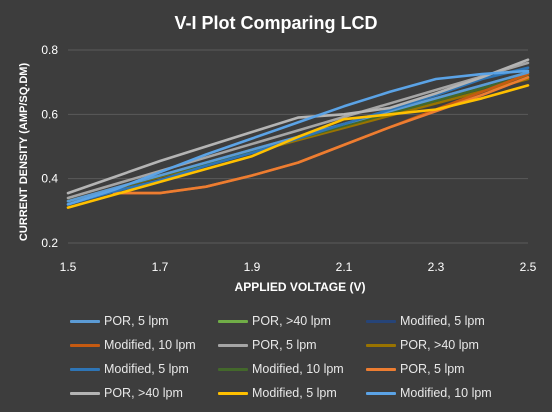  Describe the element at coordinates (49, 50) in the screenshot. I see `y-tick-label: 0.8` at that location.